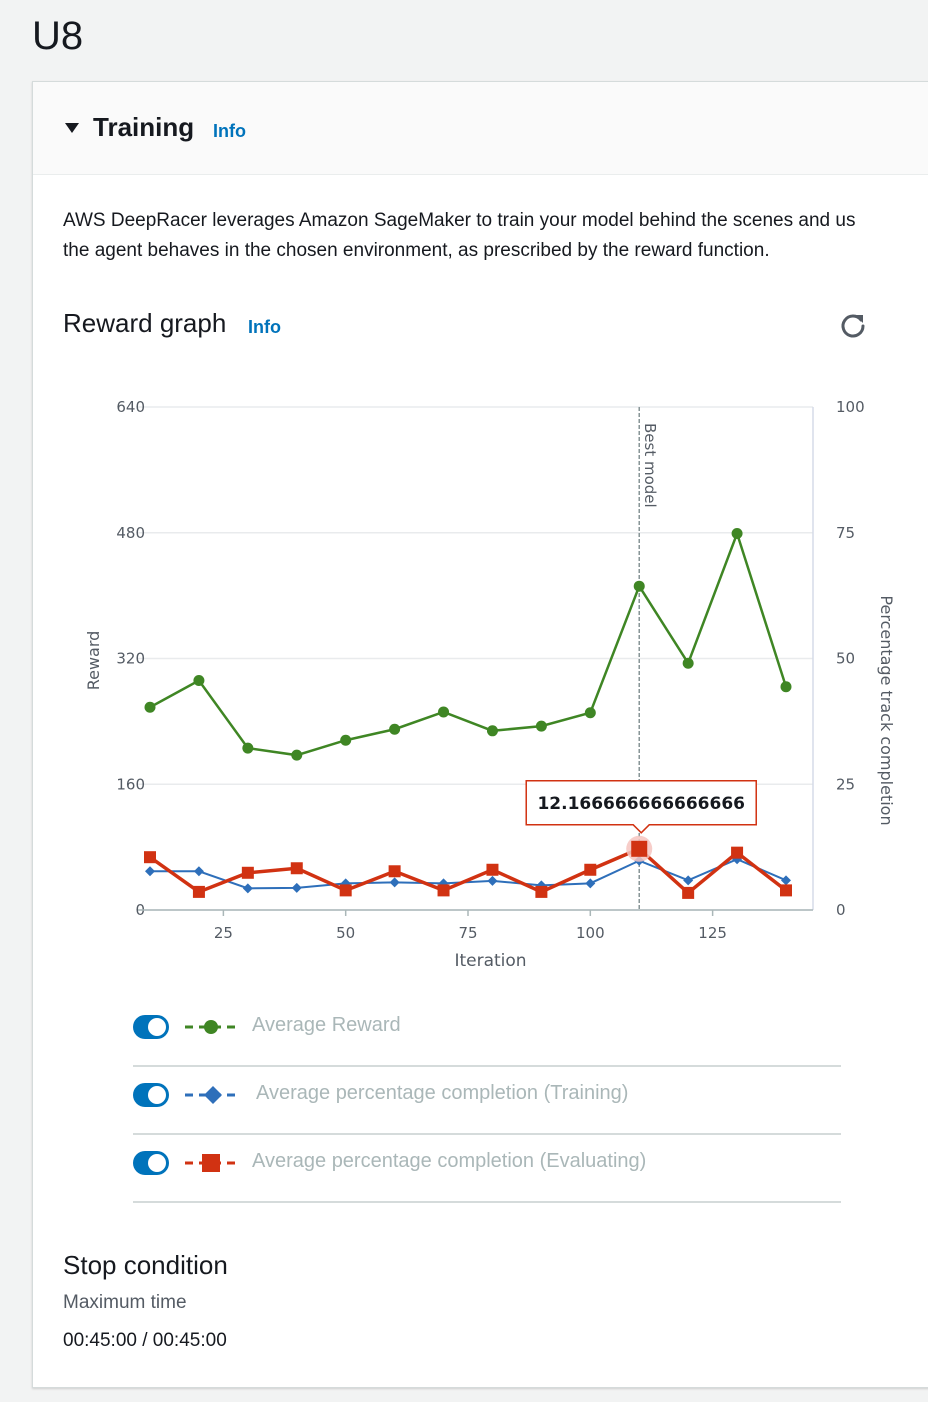 The height and width of the screenshot is (1402, 928). I want to click on average-reward-toggle, so click(151, 1027).